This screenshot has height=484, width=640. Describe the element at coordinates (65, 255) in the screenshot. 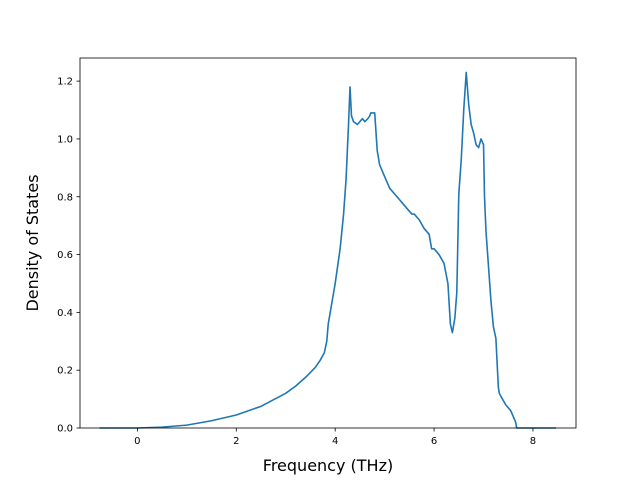

I see `y-tick-label: 0.6` at that location.